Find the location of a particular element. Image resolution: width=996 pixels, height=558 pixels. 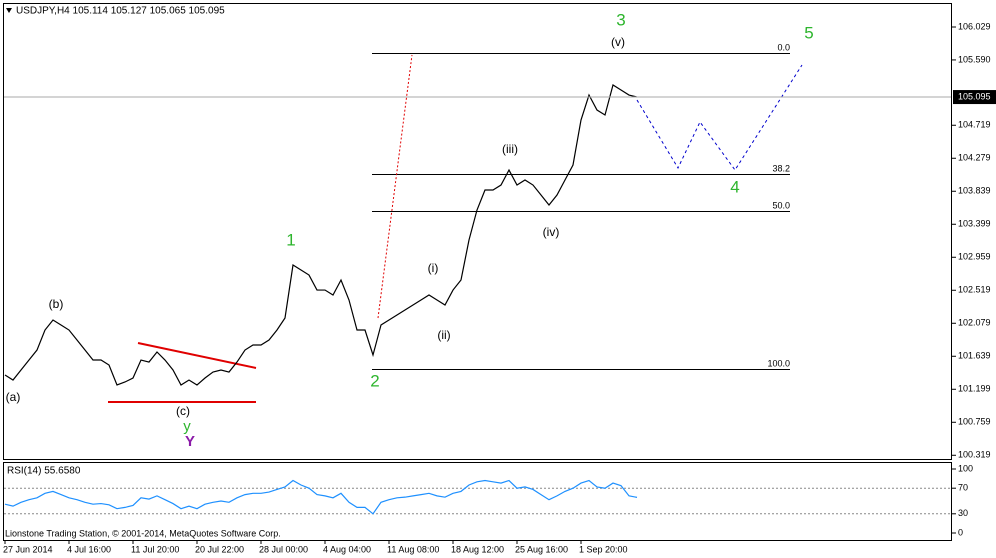

y-tick-label: 102.519 is located at coordinates (974, 290).